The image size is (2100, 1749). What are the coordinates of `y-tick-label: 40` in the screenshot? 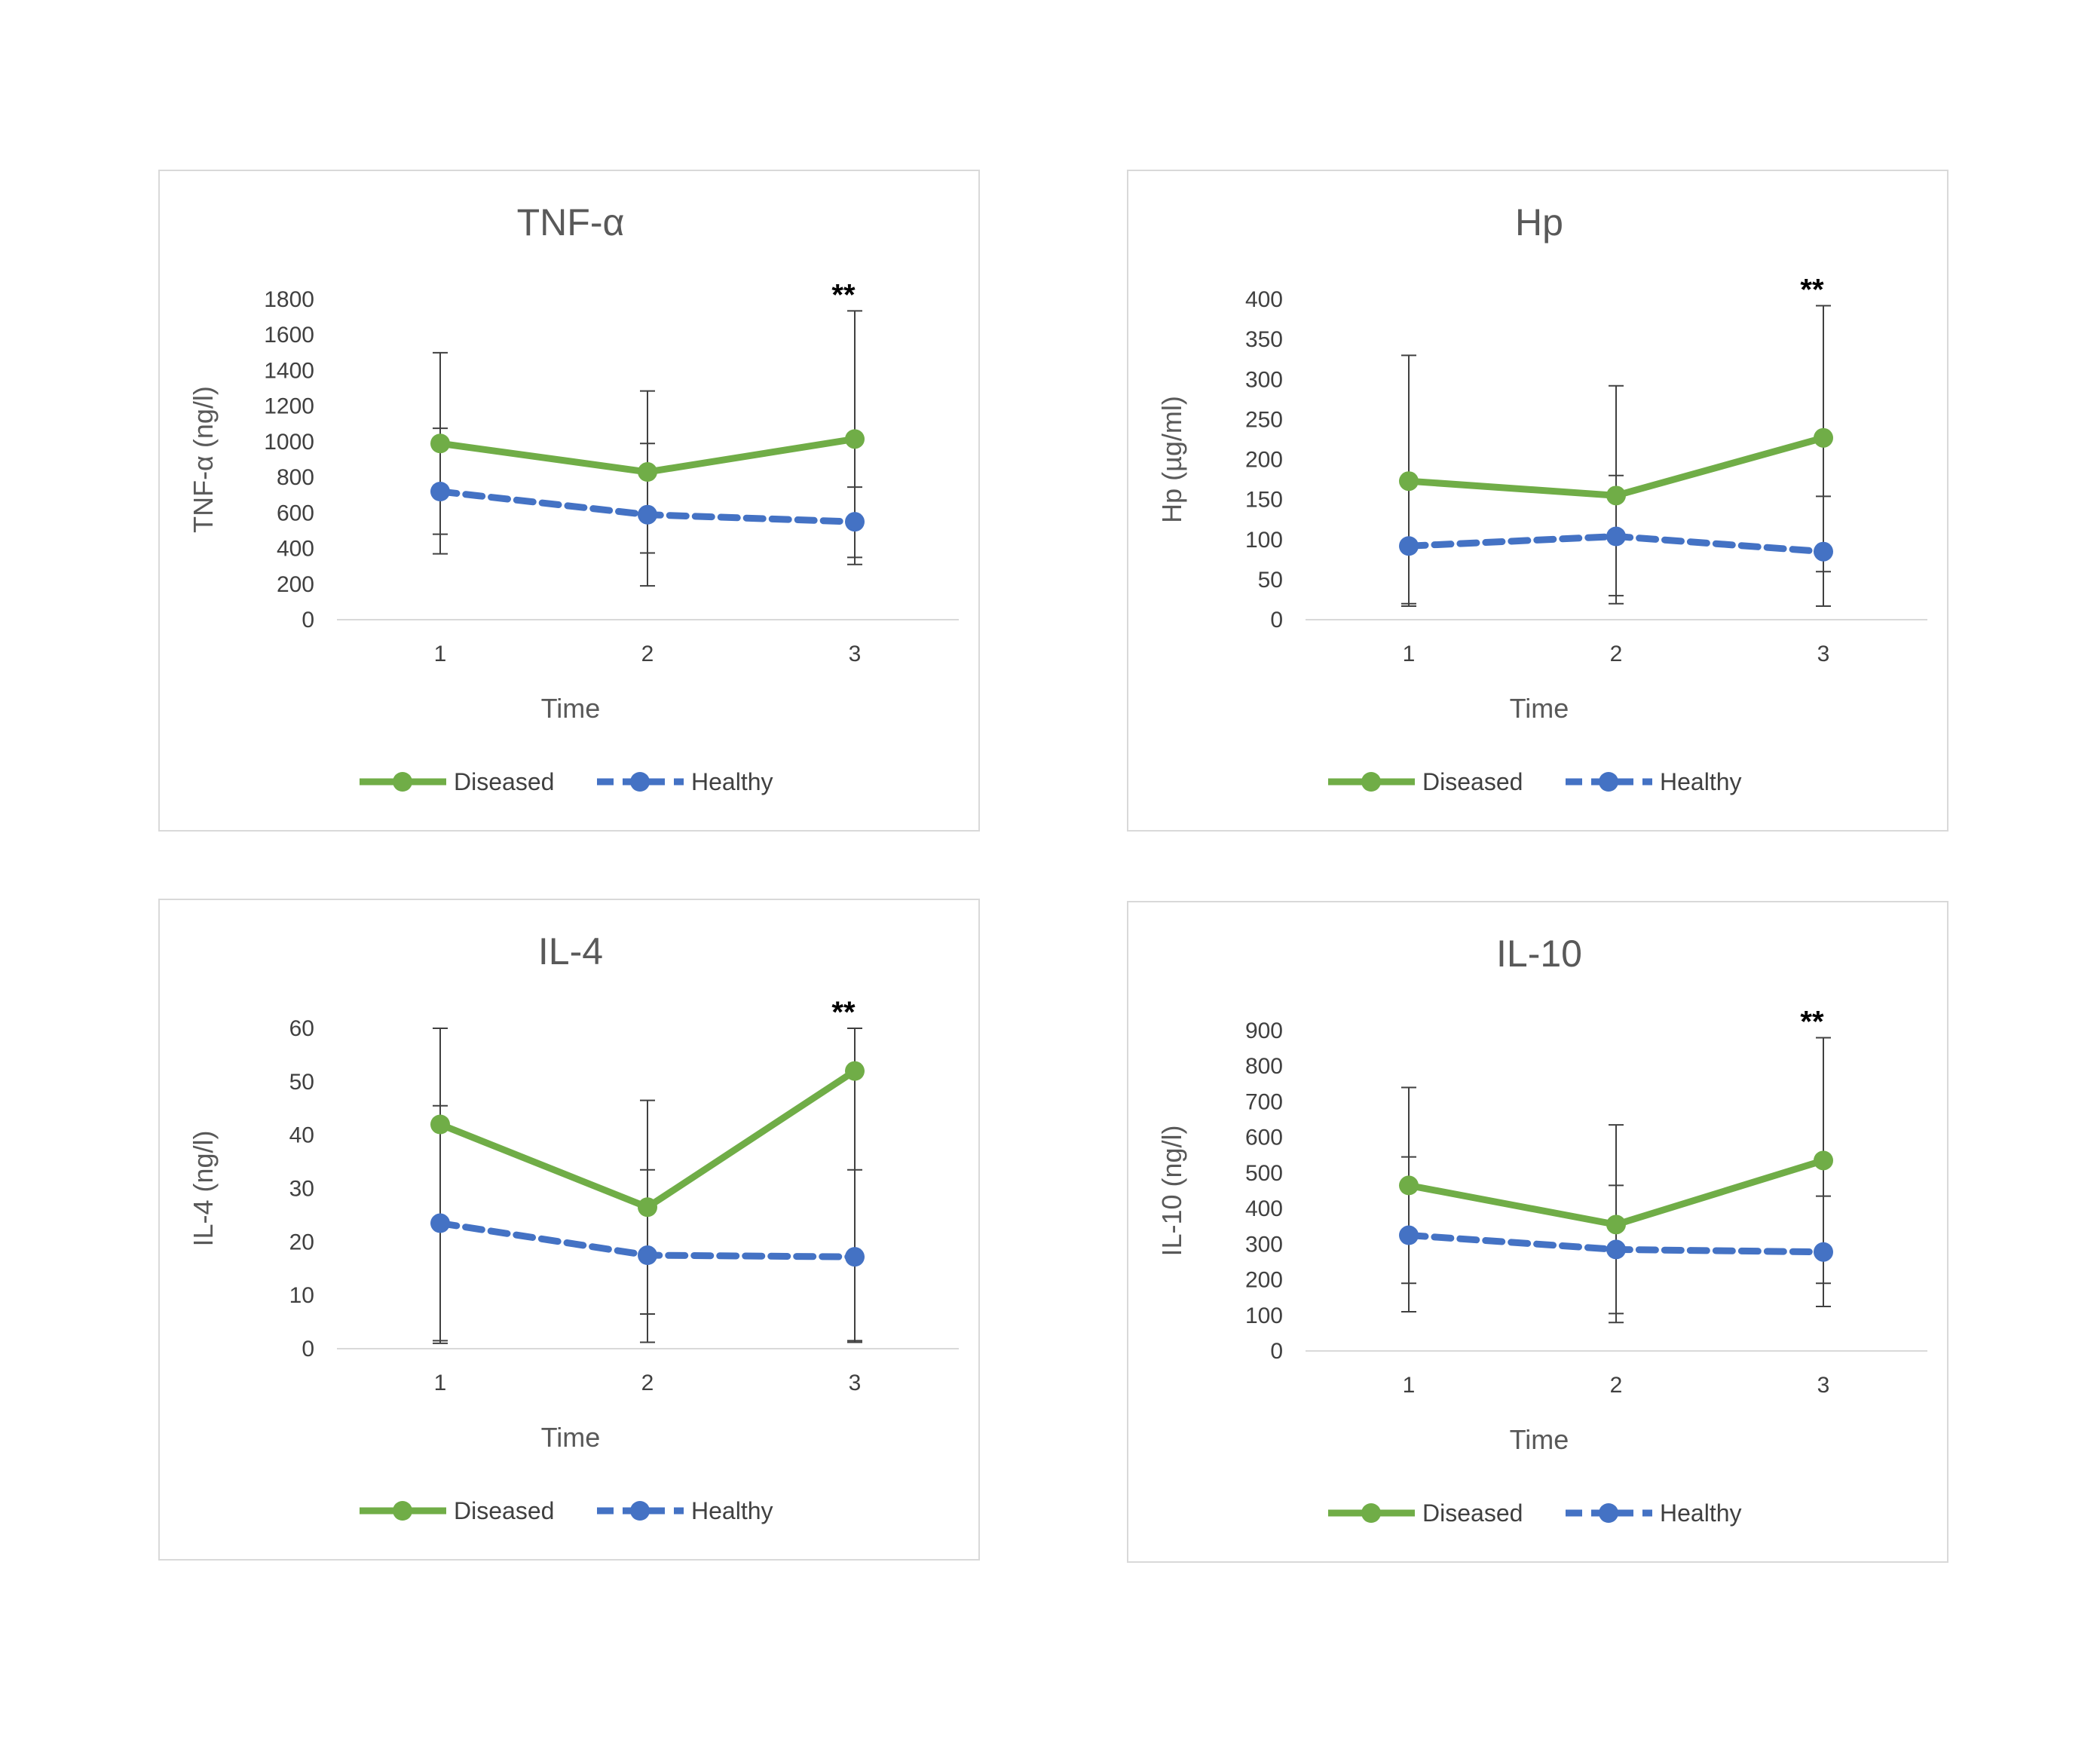 It's located at (301, 1135).